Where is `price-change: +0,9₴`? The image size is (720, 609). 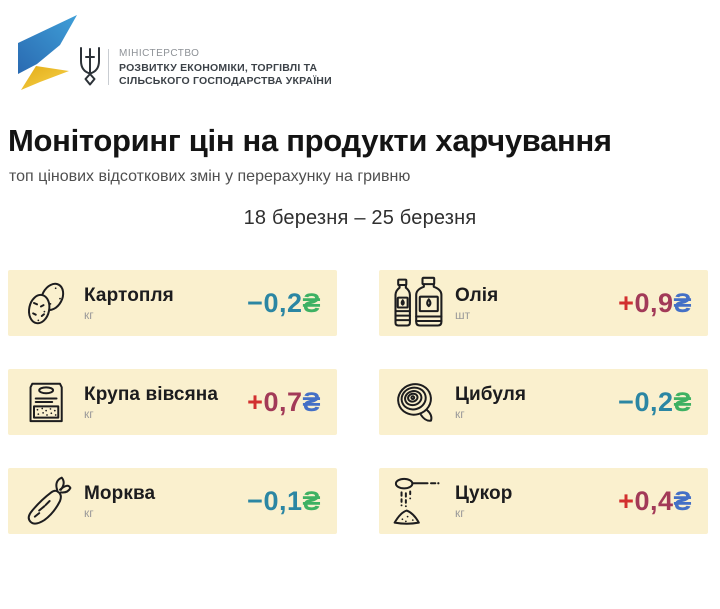 price-change: +0,9₴ is located at coordinates (655, 303).